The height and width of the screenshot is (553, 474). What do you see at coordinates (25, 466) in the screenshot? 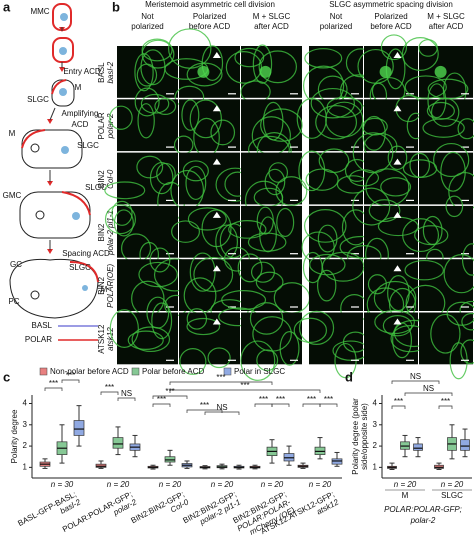
I see `y-tick-label: 1` at bounding box center [25, 466].